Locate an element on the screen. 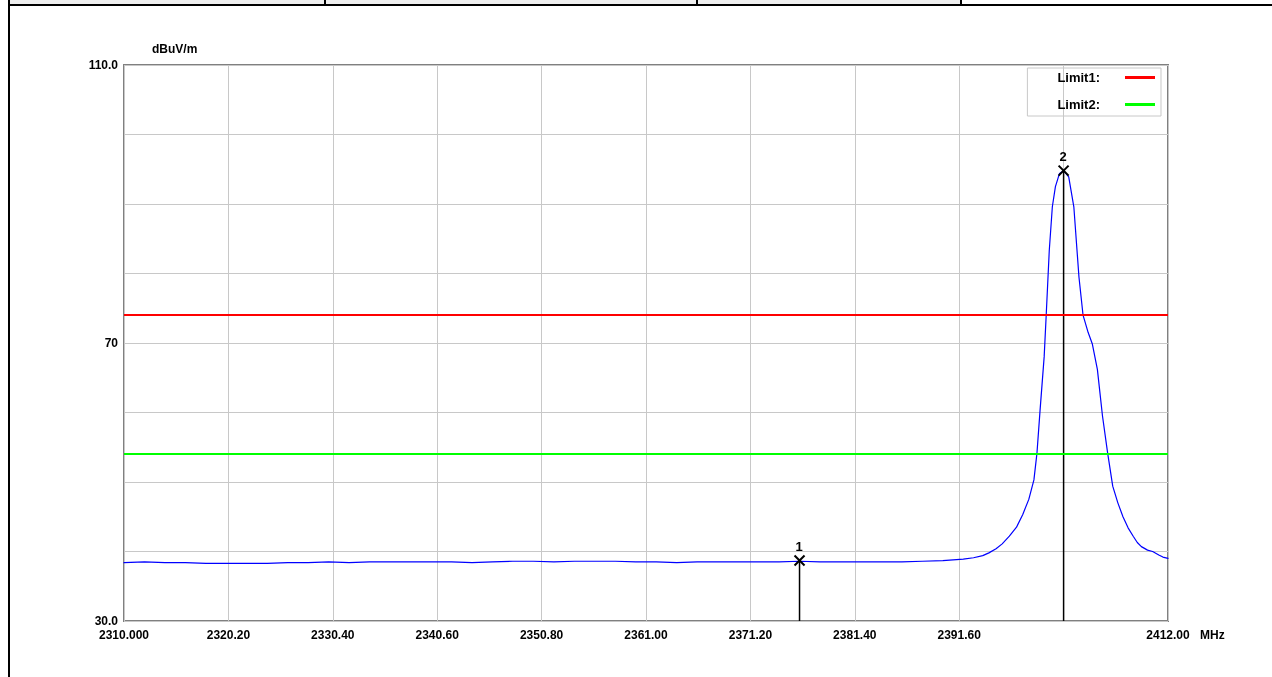  annotation: 2 is located at coordinates (1063, 156).